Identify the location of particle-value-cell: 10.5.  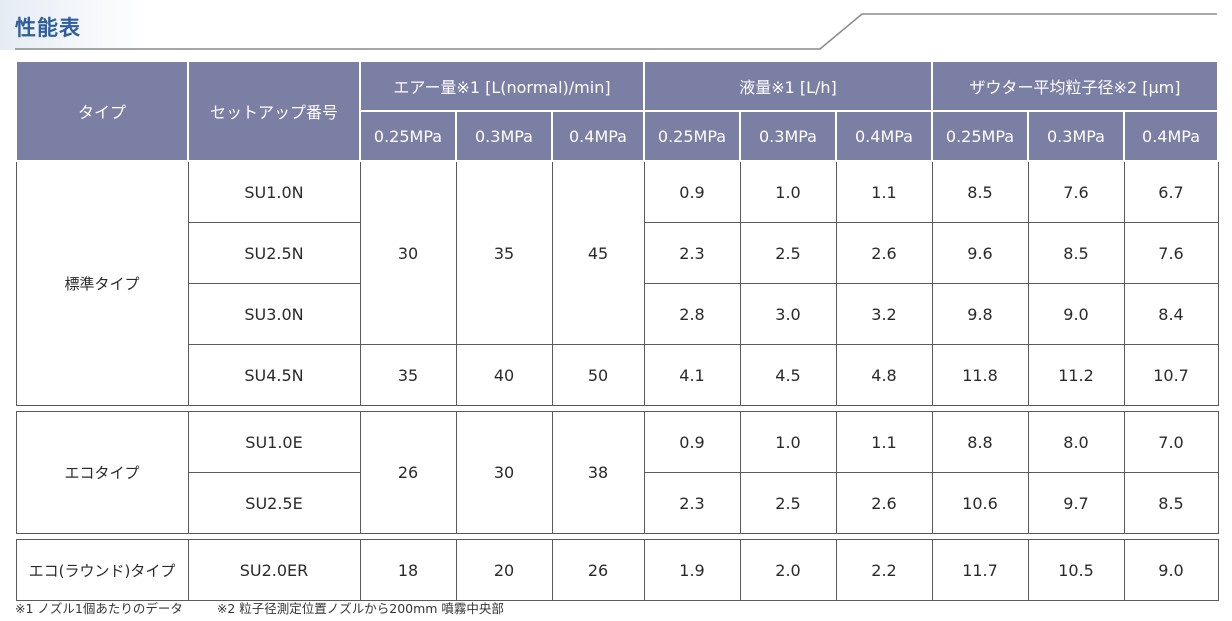
(1076, 570).